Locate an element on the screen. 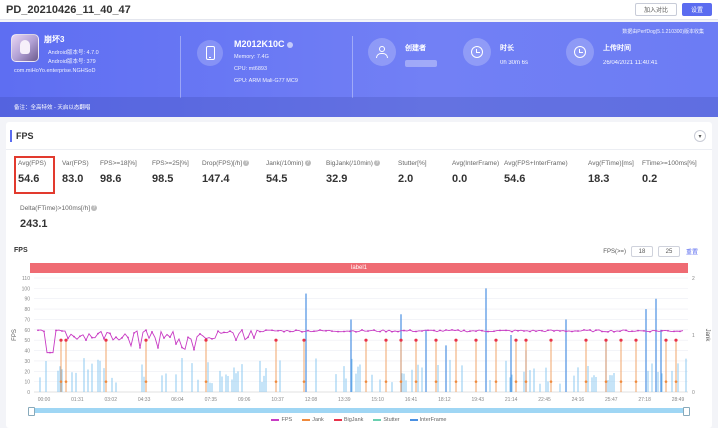 Image resolution: width=718 pixels, height=428 pixels. app-version: Android版本号: 4.7.0 is located at coordinates (73, 53).